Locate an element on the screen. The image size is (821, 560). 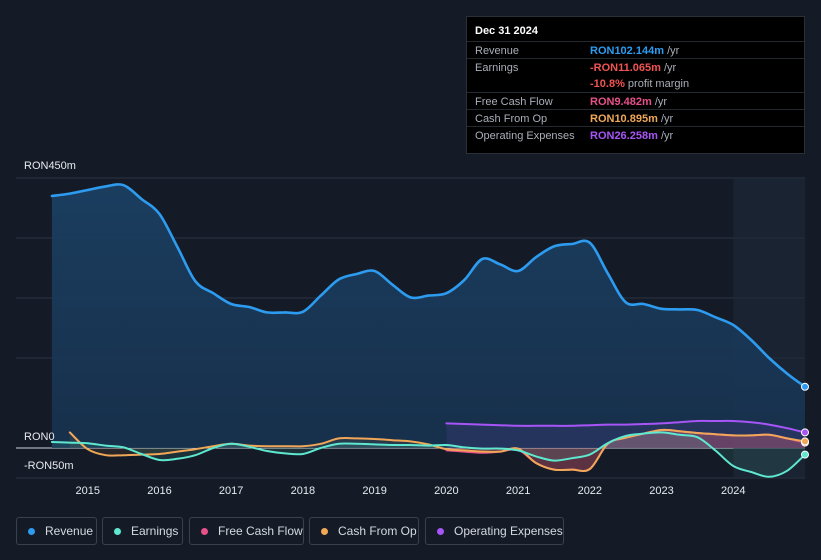
operating-expenses-area is located at coordinates (625, 434).